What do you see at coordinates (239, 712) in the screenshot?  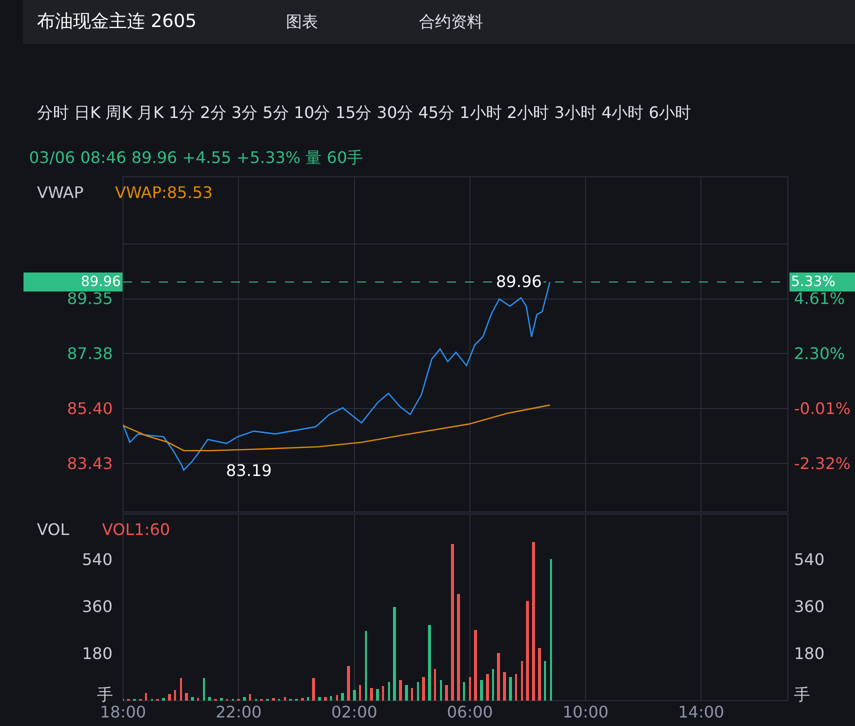 I see `x-tick-label: 22:00` at bounding box center [239, 712].